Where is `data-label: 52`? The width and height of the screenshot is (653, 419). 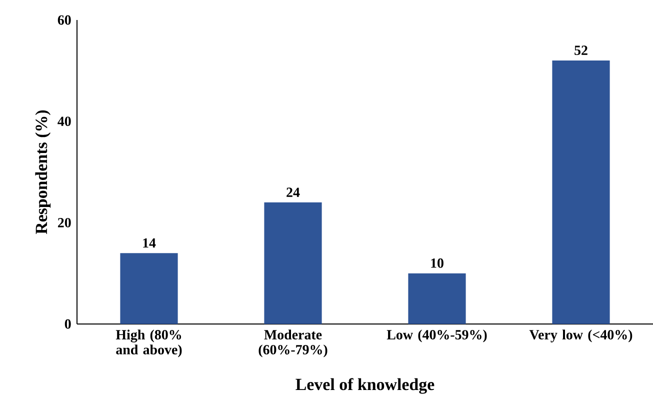 data-label: 52 is located at coordinates (581, 51).